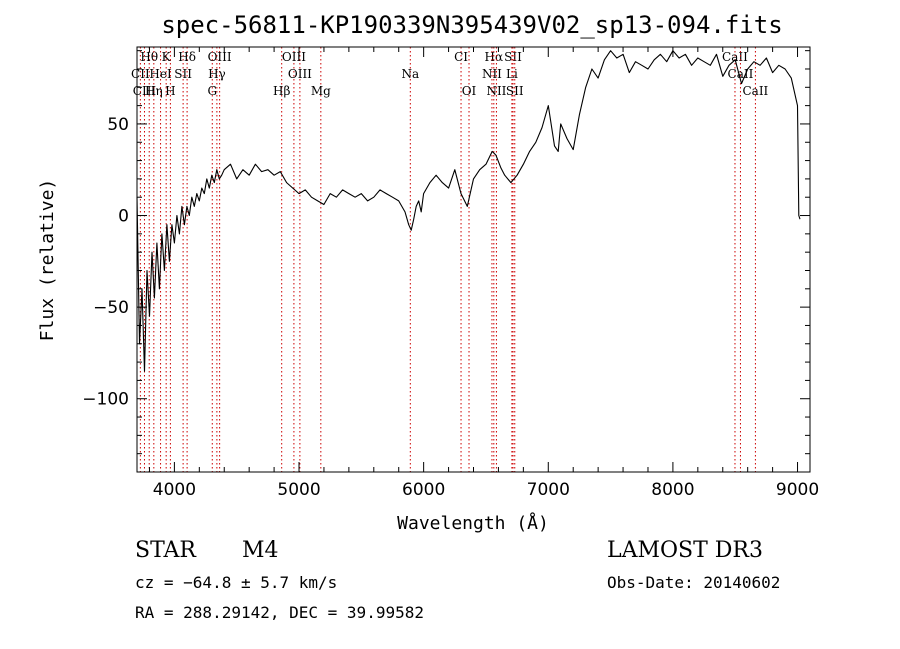 The height and width of the screenshot is (649, 900). Describe the element at coordinates (321, 91) in the screenshot. I see `spectral-line-label: Mg` at that location.